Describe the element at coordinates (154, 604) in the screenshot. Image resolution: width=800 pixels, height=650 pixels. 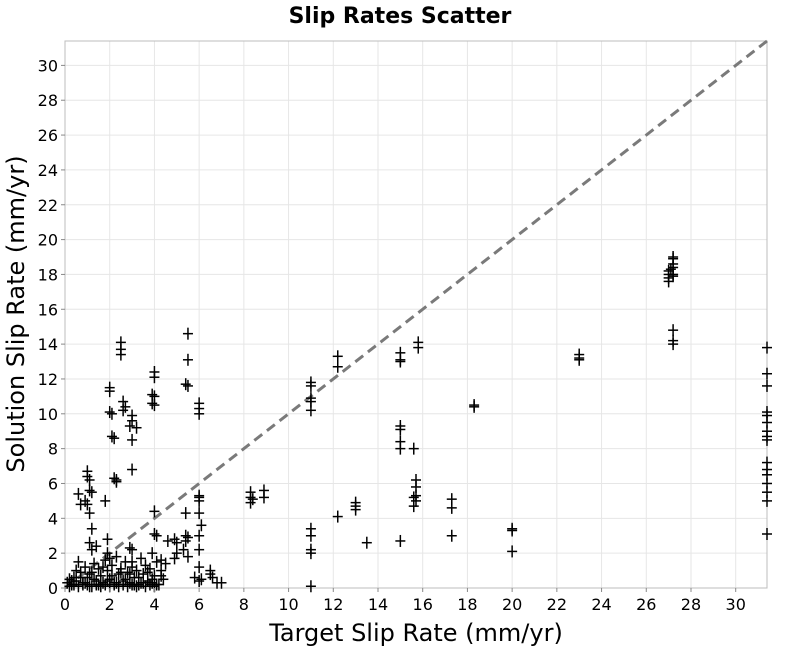
I see `x-tick-label-2: 4` at that location.